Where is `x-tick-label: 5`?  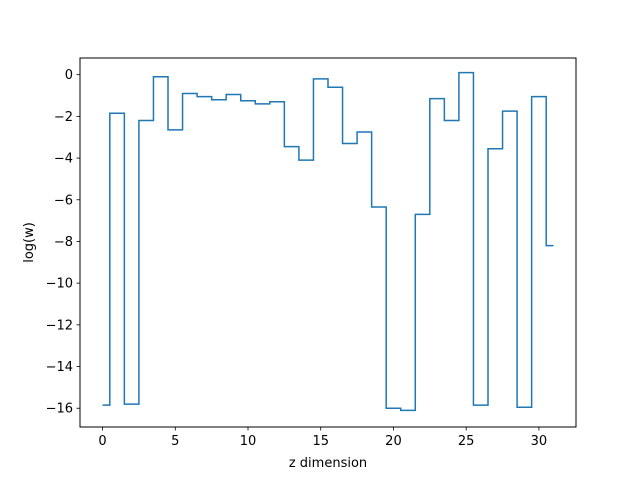
x-tick-label: 5 is located at coordinates (175, 441).